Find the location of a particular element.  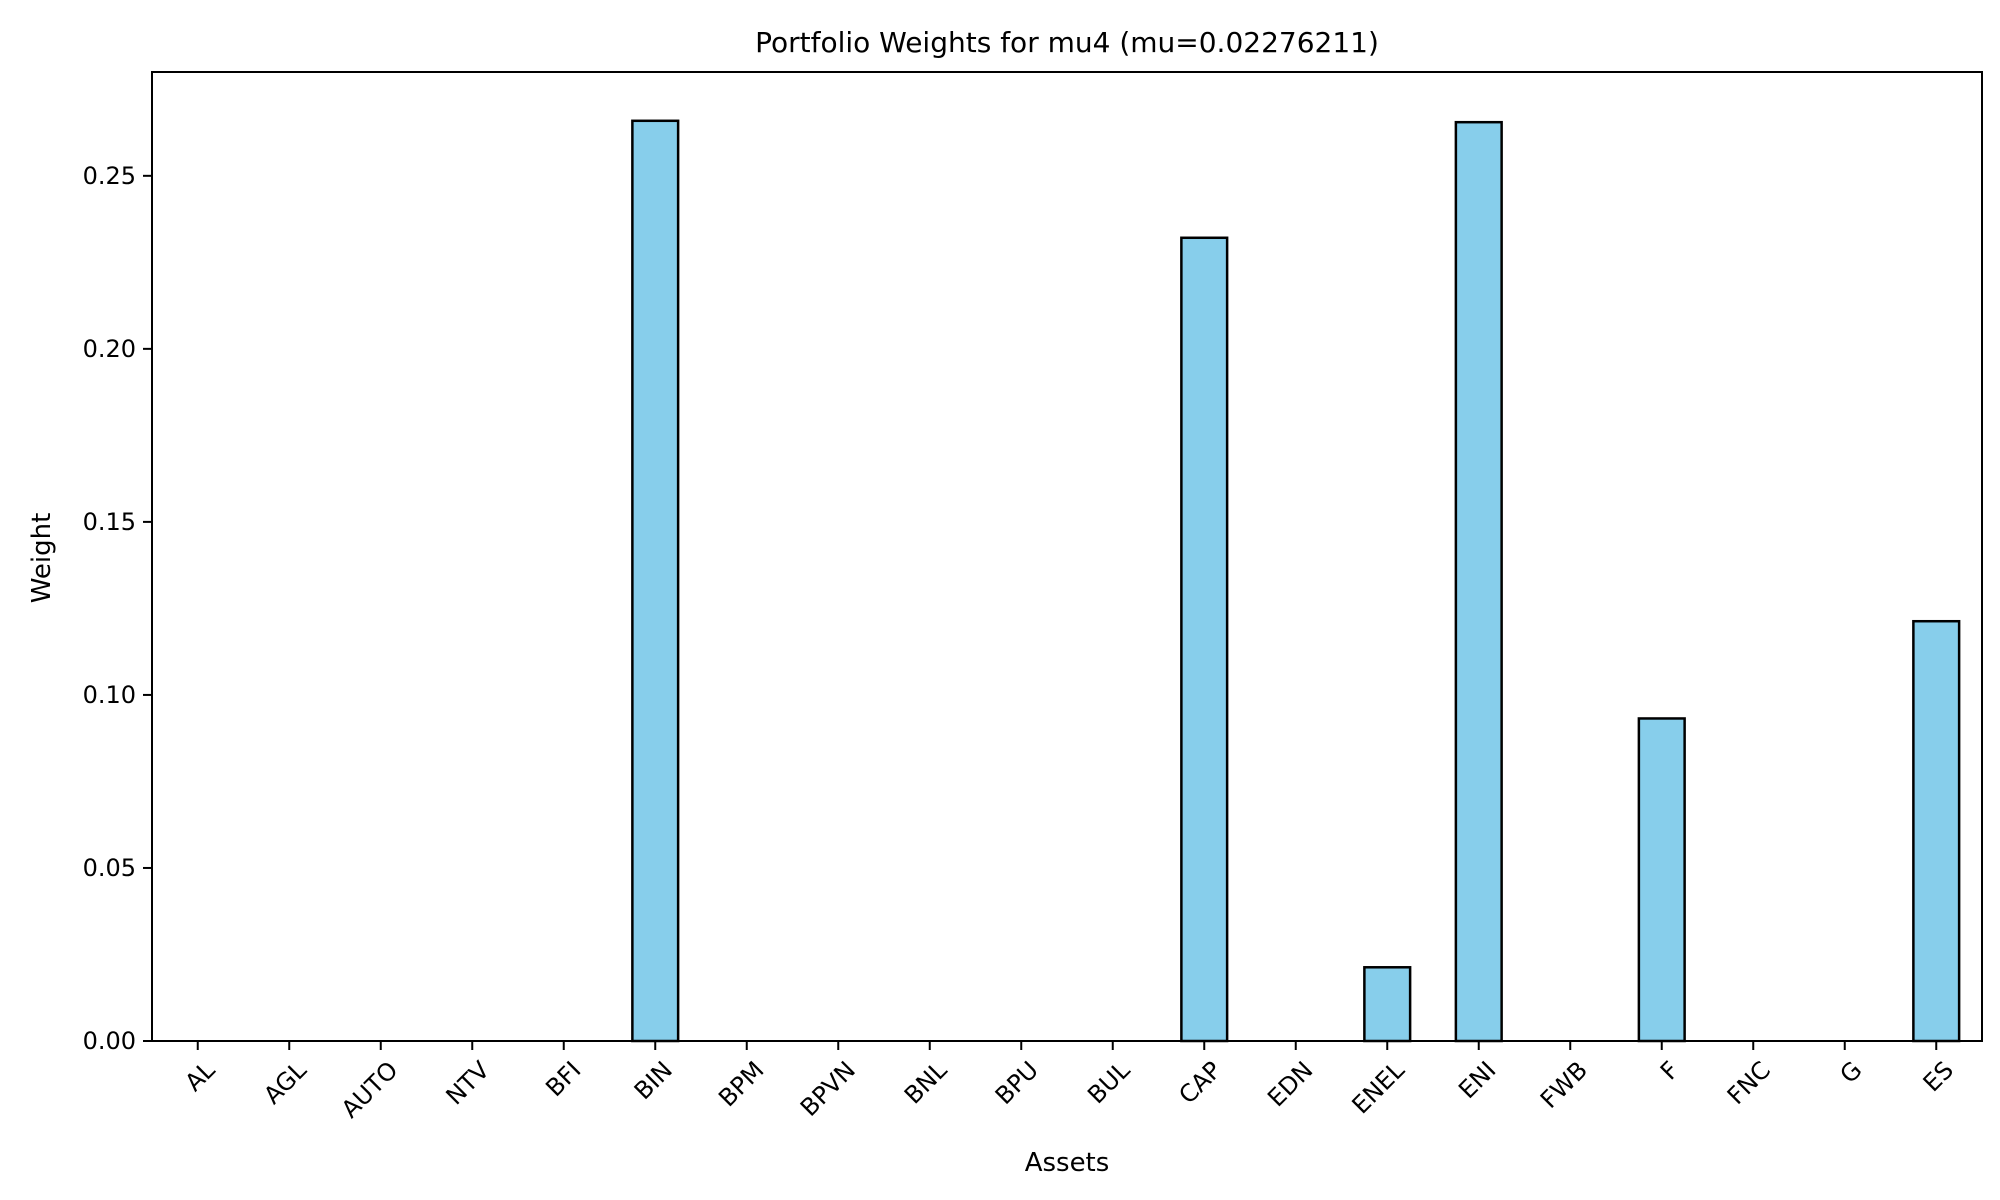

x-tick-label-agl: AGL is located at coordinates (285, 1082).